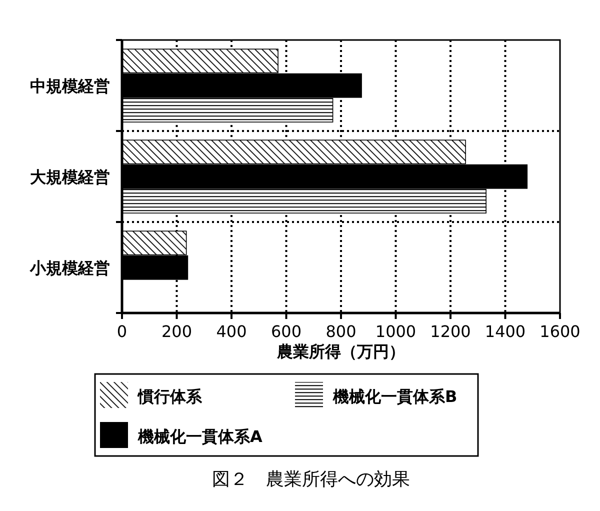 The image size is (600, 511). What do you see at coordinates (170, 396) in the screenshot?
I see `legend-label: 慣行体系` at bounding box center [170, 396].